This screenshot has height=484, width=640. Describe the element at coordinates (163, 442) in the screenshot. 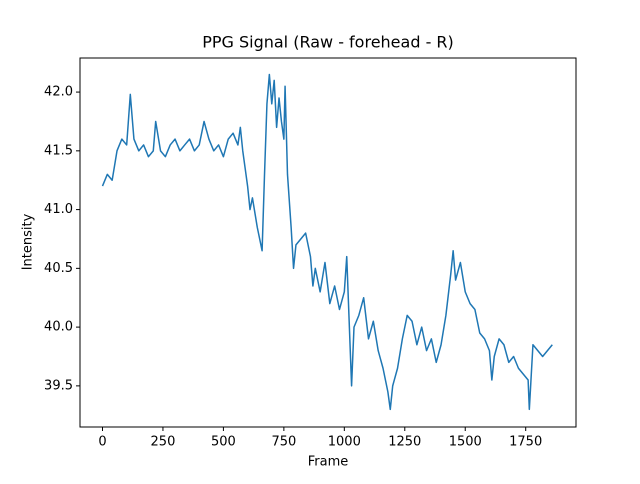

I see `x-tick-label: 250` at that location.